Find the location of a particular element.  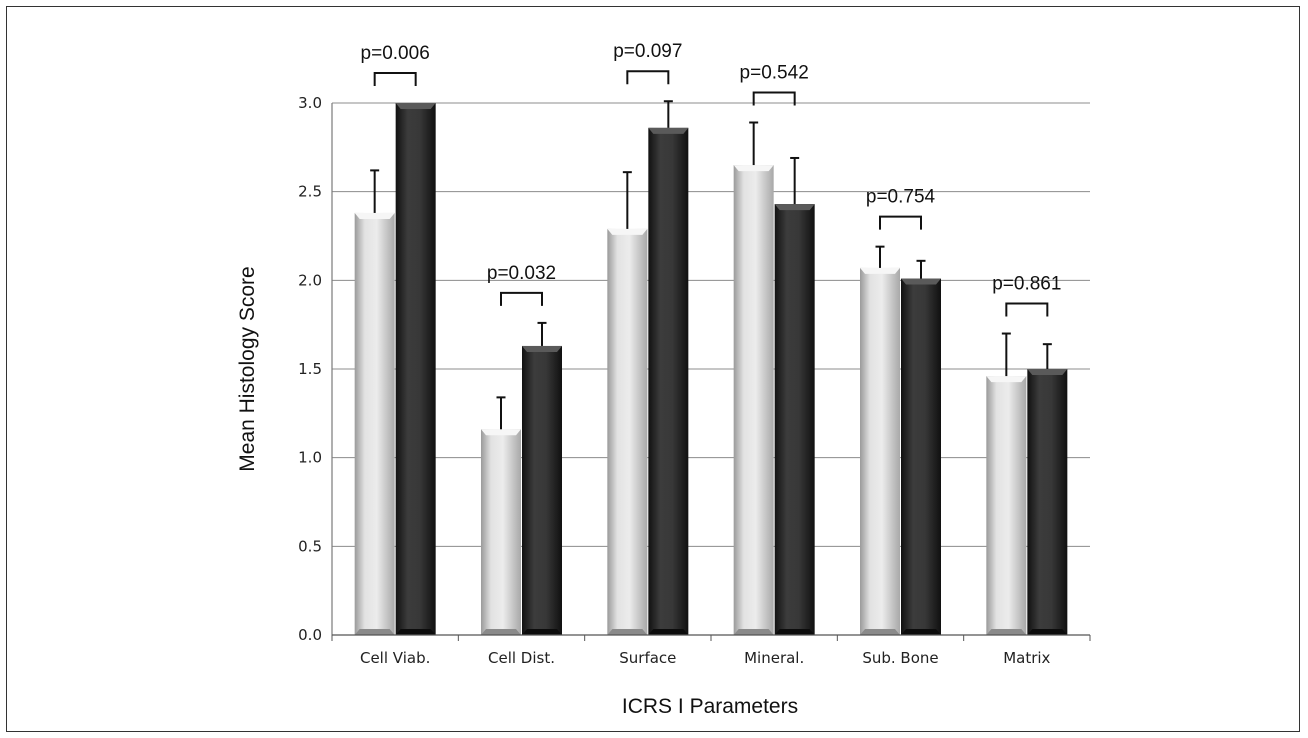

p-value-label: p=0.097 is located at coordinates (647, 51).